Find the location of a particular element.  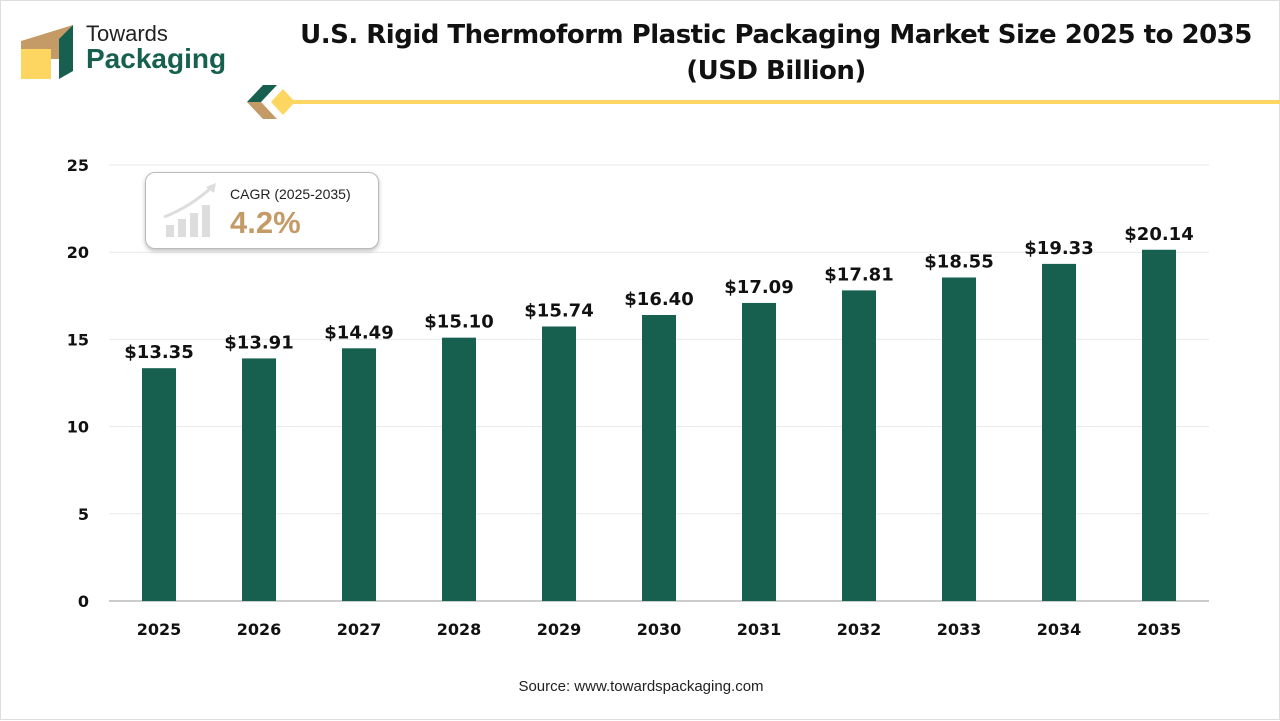

x-tick-label: 2029 is located at coordinates (559, 629).